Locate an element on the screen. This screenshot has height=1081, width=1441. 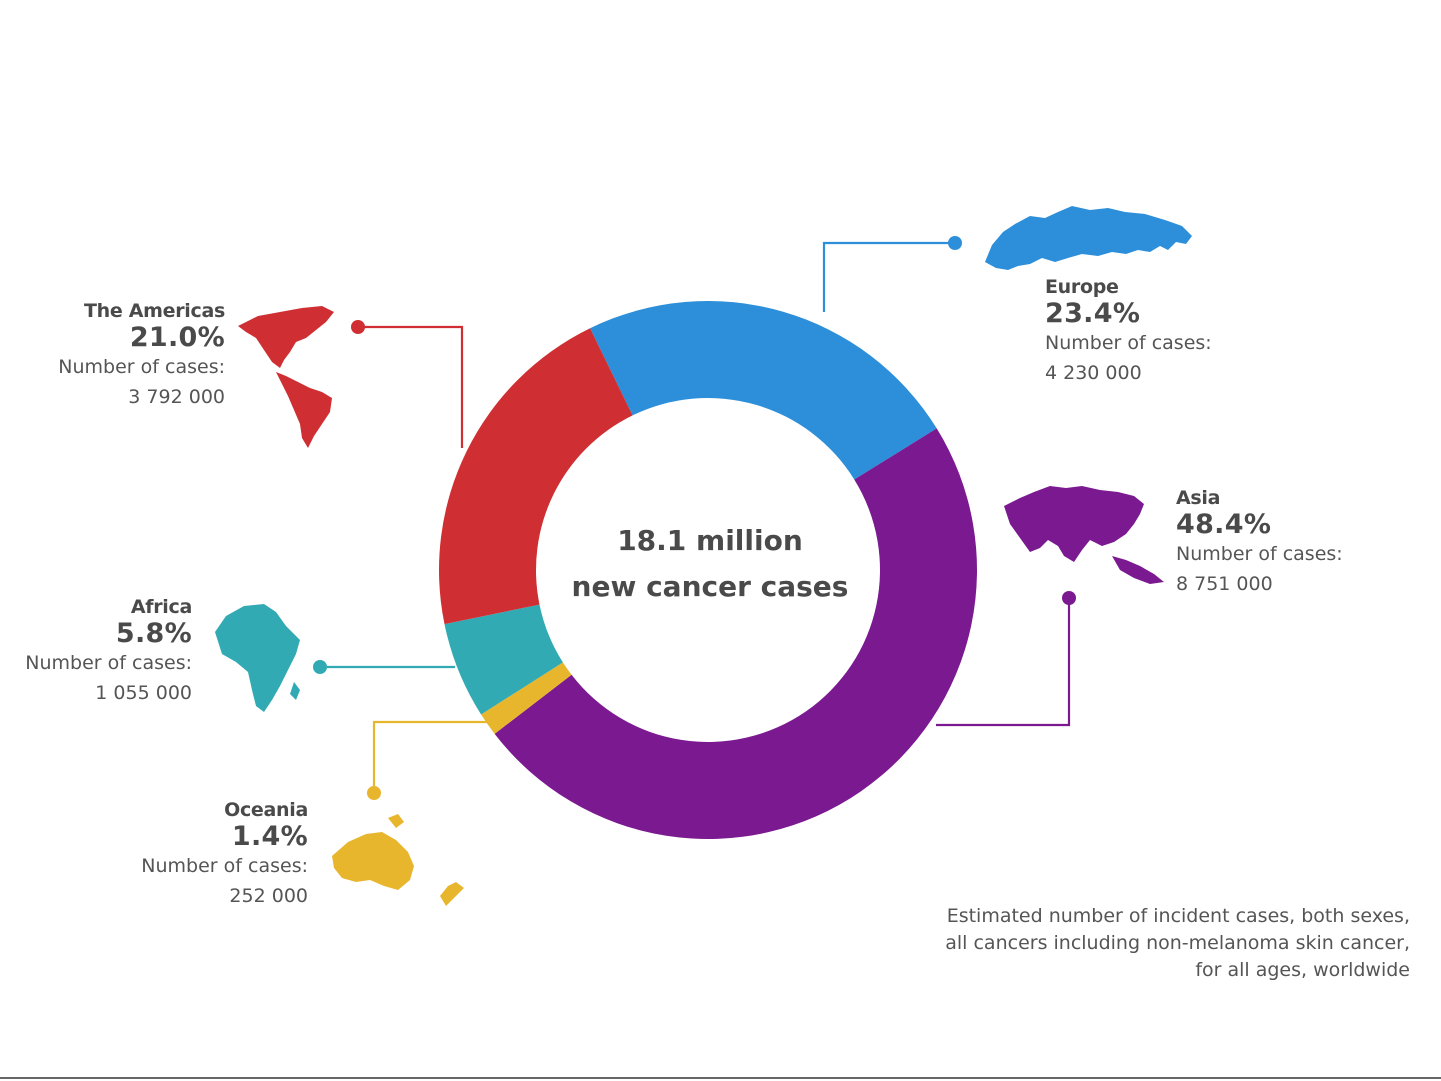
case-count: 4 230 000 is located at coordinates (1093, 373).